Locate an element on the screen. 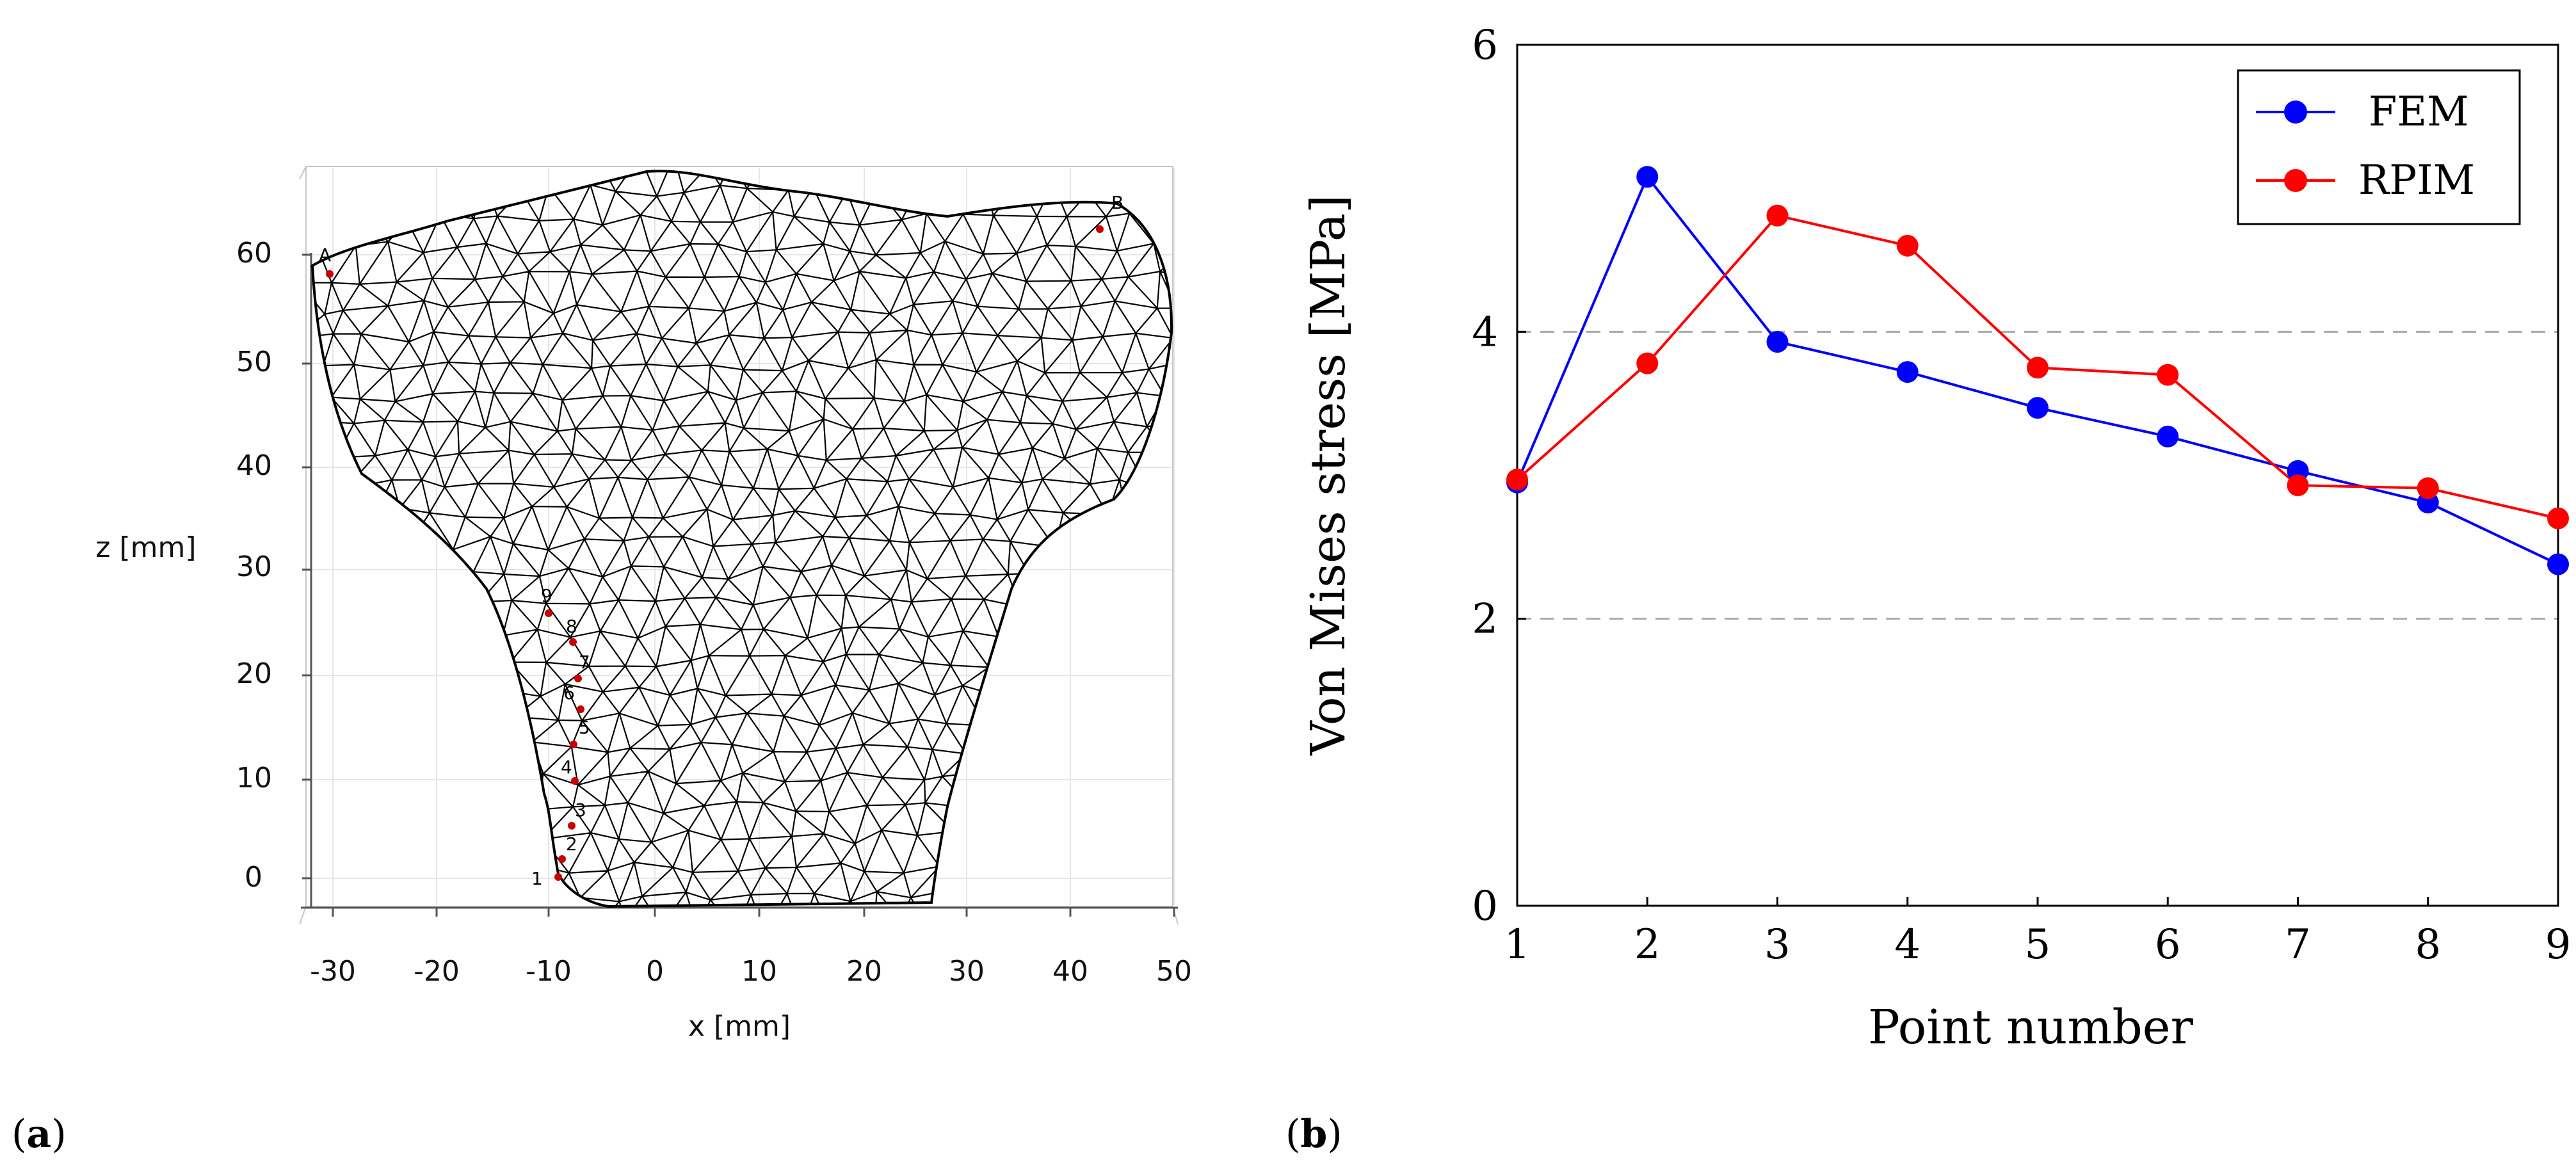  chart-series is located at coordinates (2037, 370).